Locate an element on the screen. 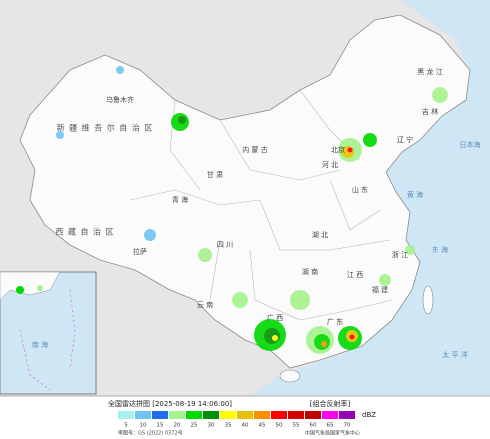 This screenshot has height=439, width=490. city-label: 乌鲁木齐 is located at coordinates (120, 99).